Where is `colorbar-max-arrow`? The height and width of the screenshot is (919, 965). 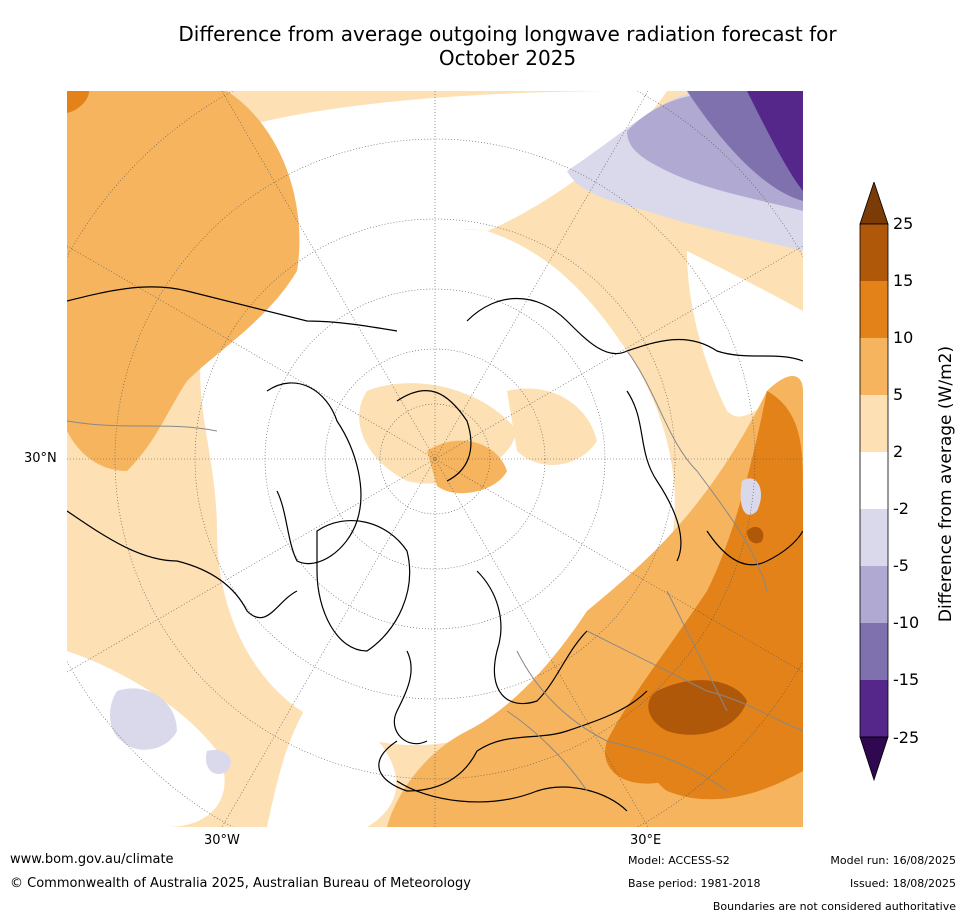 colorbar-max-arrow is located at coordinates (874, 202).